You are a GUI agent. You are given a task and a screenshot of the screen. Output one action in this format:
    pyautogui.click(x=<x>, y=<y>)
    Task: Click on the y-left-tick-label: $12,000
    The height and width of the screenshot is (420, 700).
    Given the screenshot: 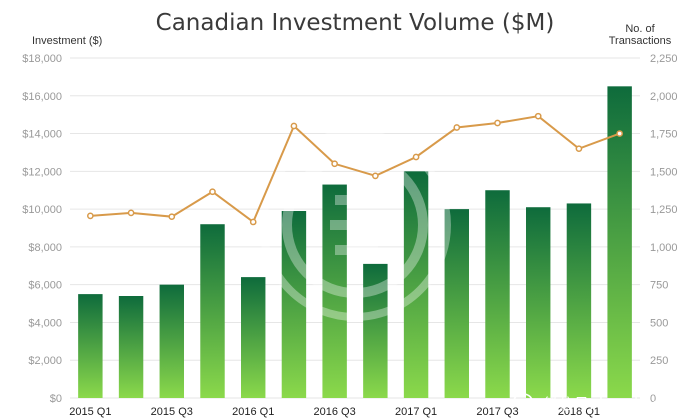 What is the action you would take?
    pyautogui.click(x=42, y=172)
    